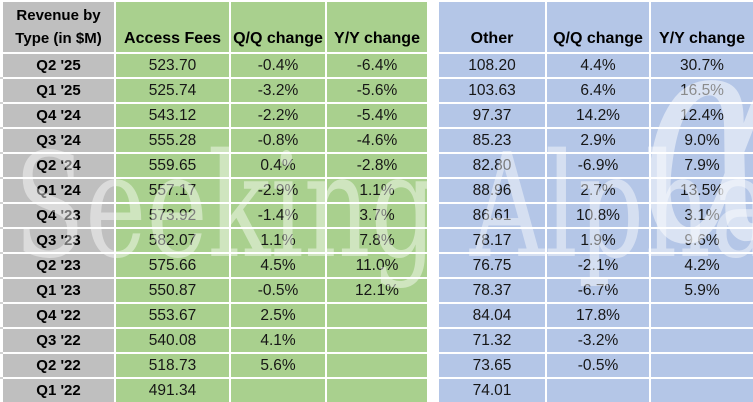 The height and width of the screenshot is (402, 753). I want to click on sheet-gridline-ticks, so click(1, 227).